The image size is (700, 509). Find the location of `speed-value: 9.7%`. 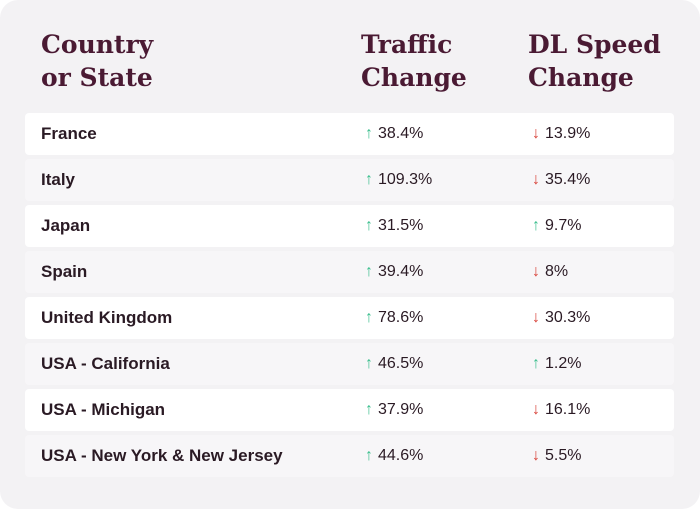

speed-value: 9.7% is located at coordinates (563, 225).